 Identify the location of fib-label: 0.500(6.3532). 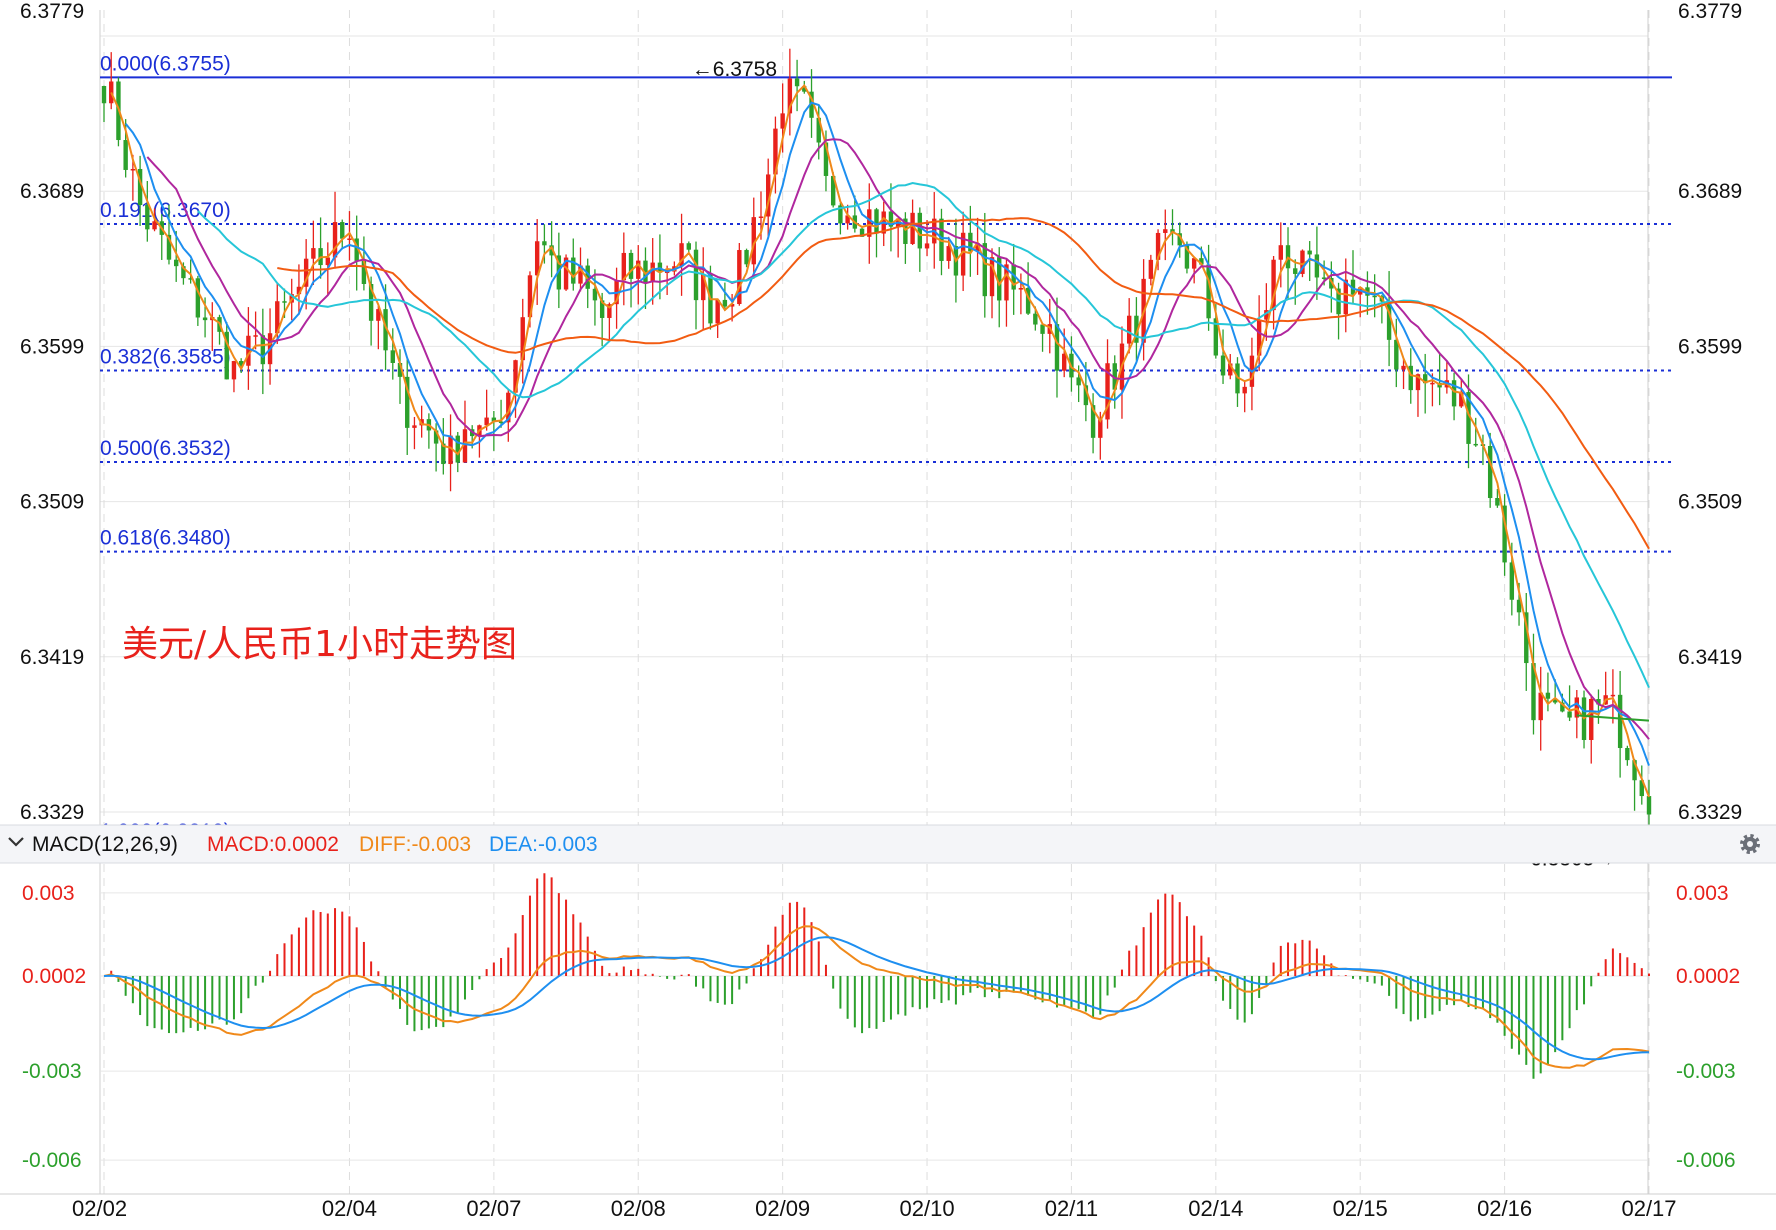
(165, 448).